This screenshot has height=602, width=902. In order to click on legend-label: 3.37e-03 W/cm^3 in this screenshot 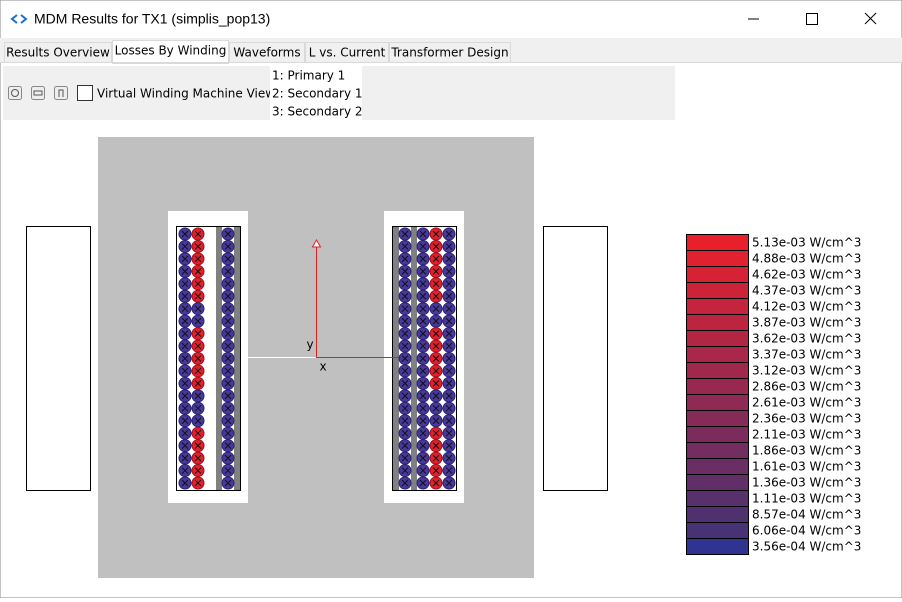, I will do `click(806, 355)`.